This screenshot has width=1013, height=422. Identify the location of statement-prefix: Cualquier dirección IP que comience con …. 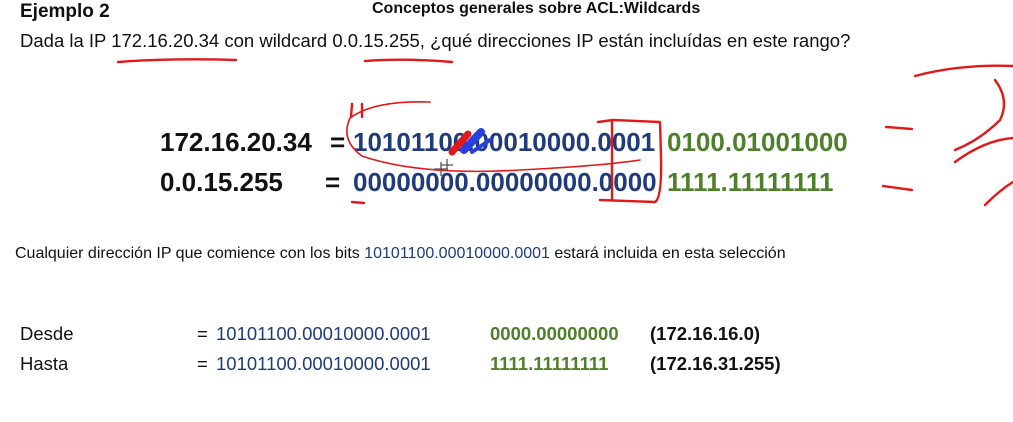
(190, 253).